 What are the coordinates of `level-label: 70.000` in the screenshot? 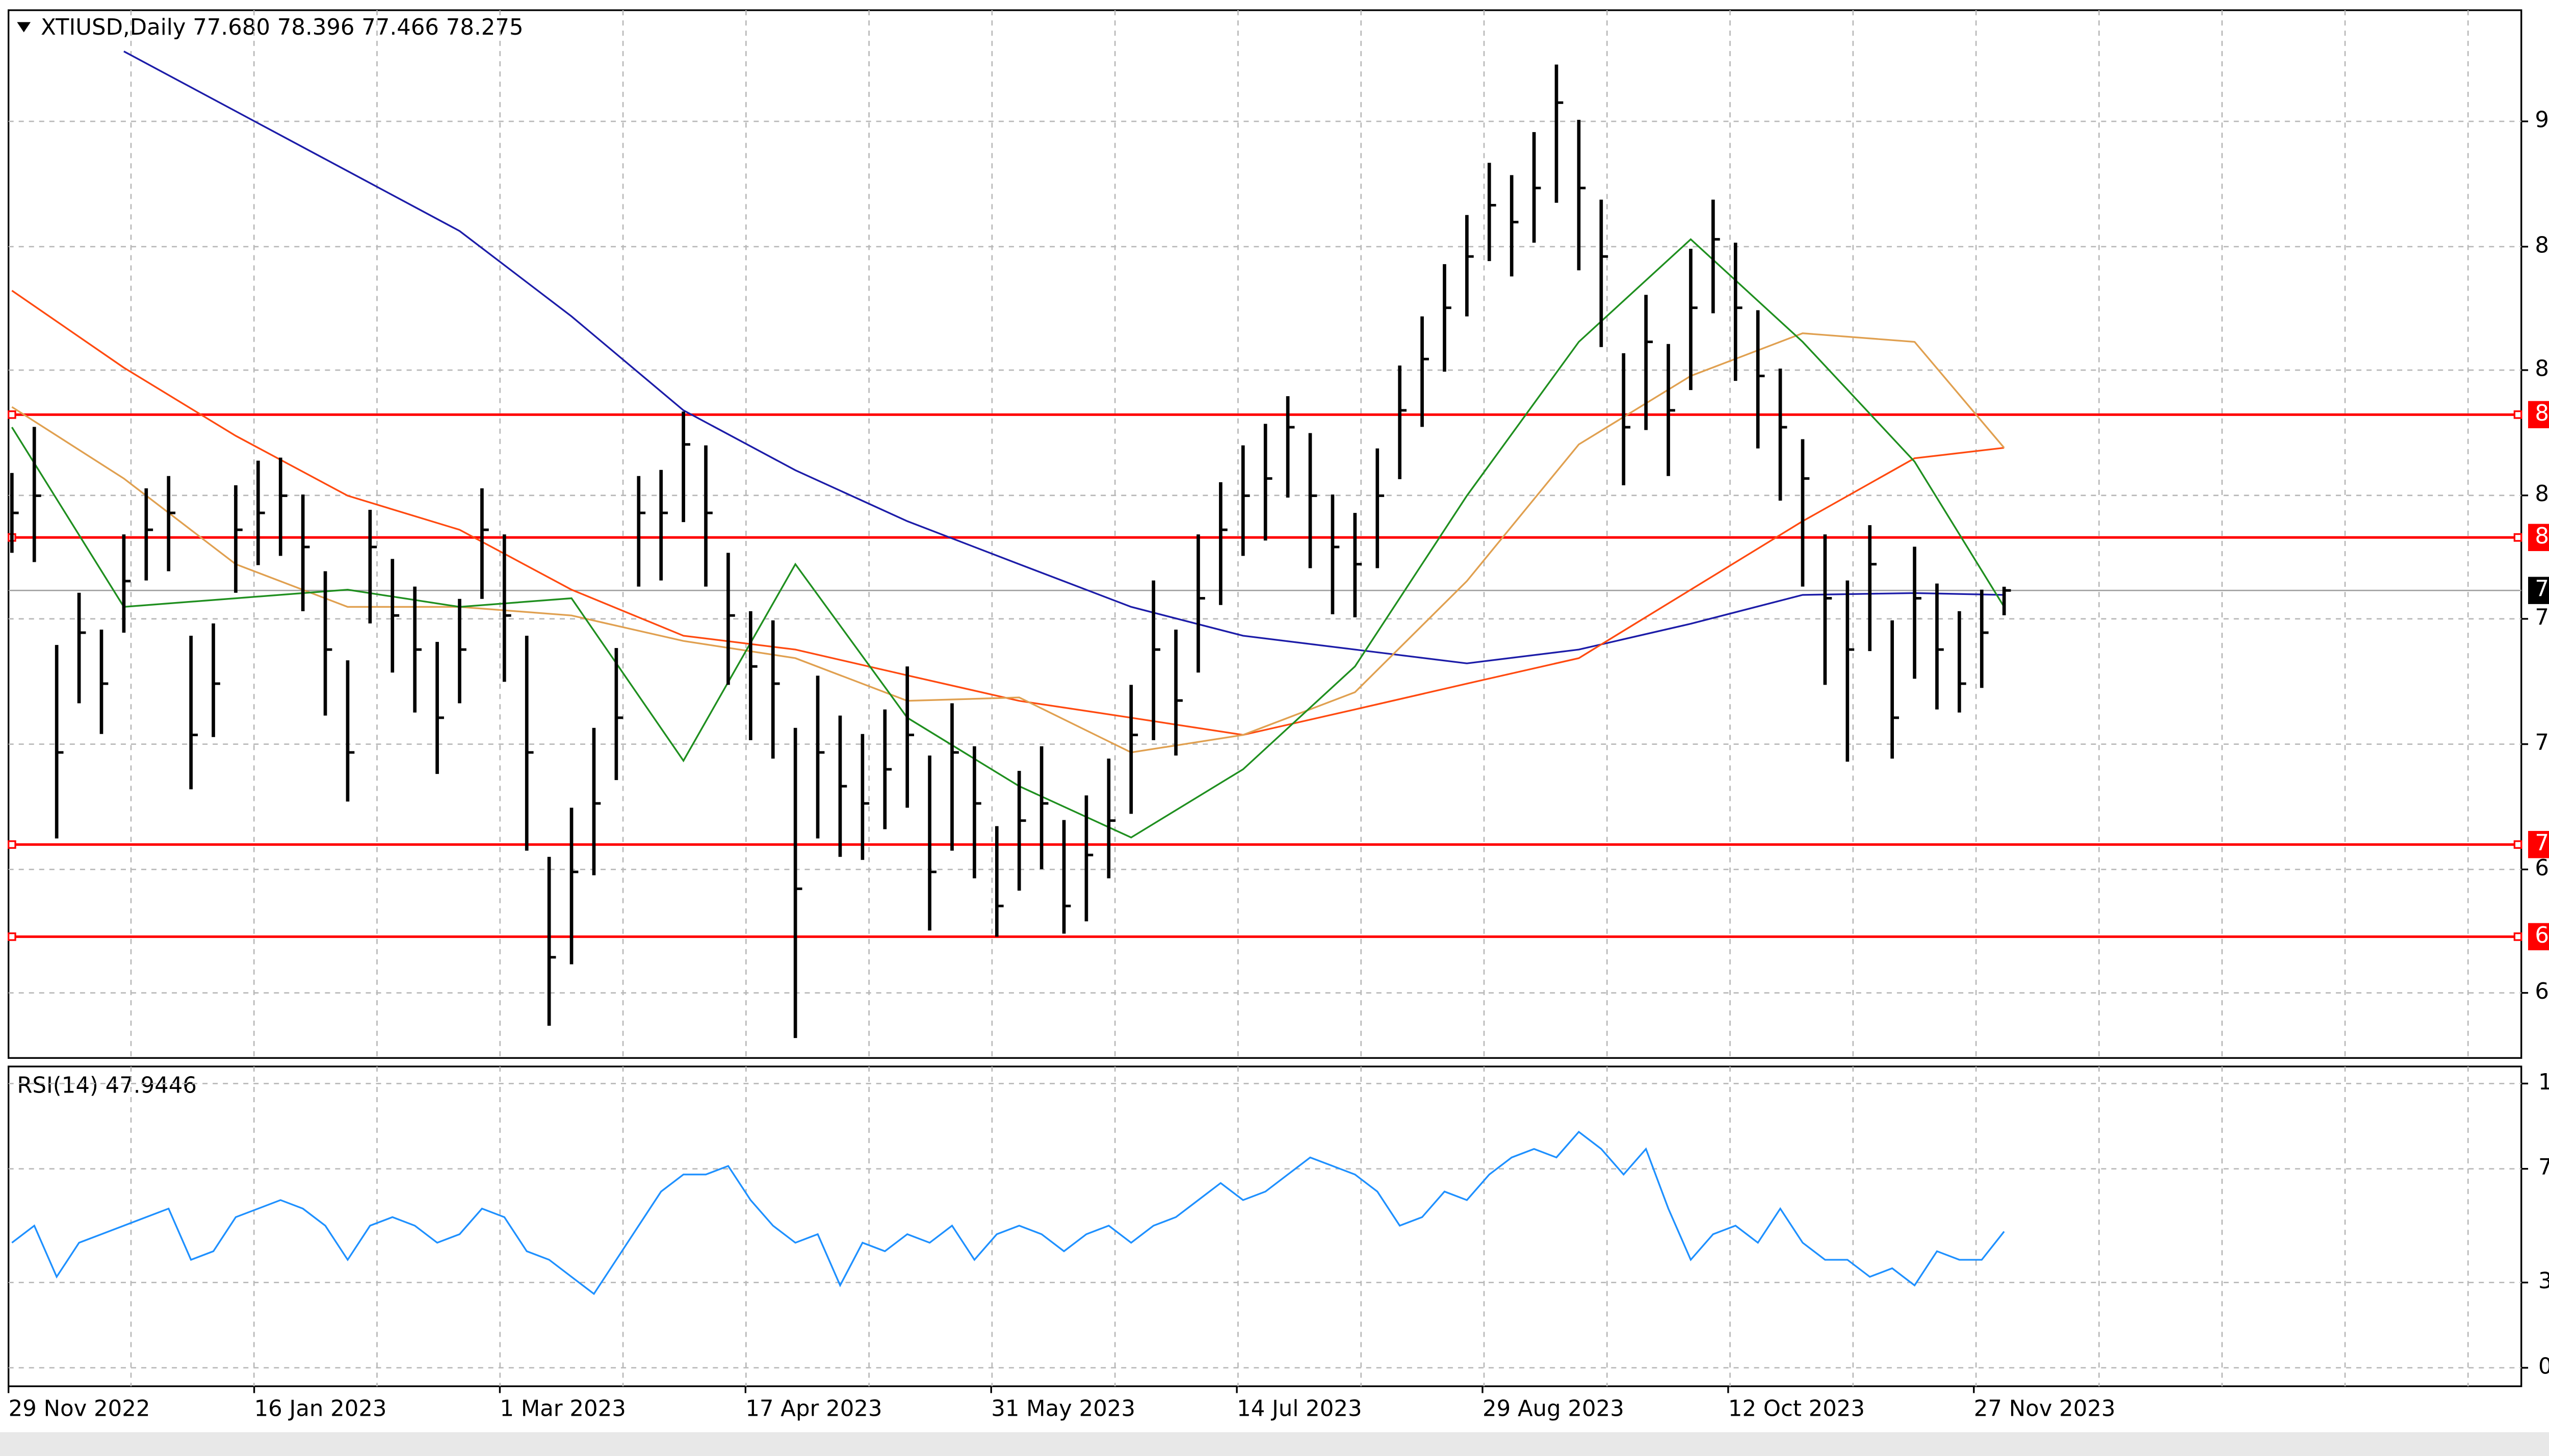 It's located at (2542, 843).